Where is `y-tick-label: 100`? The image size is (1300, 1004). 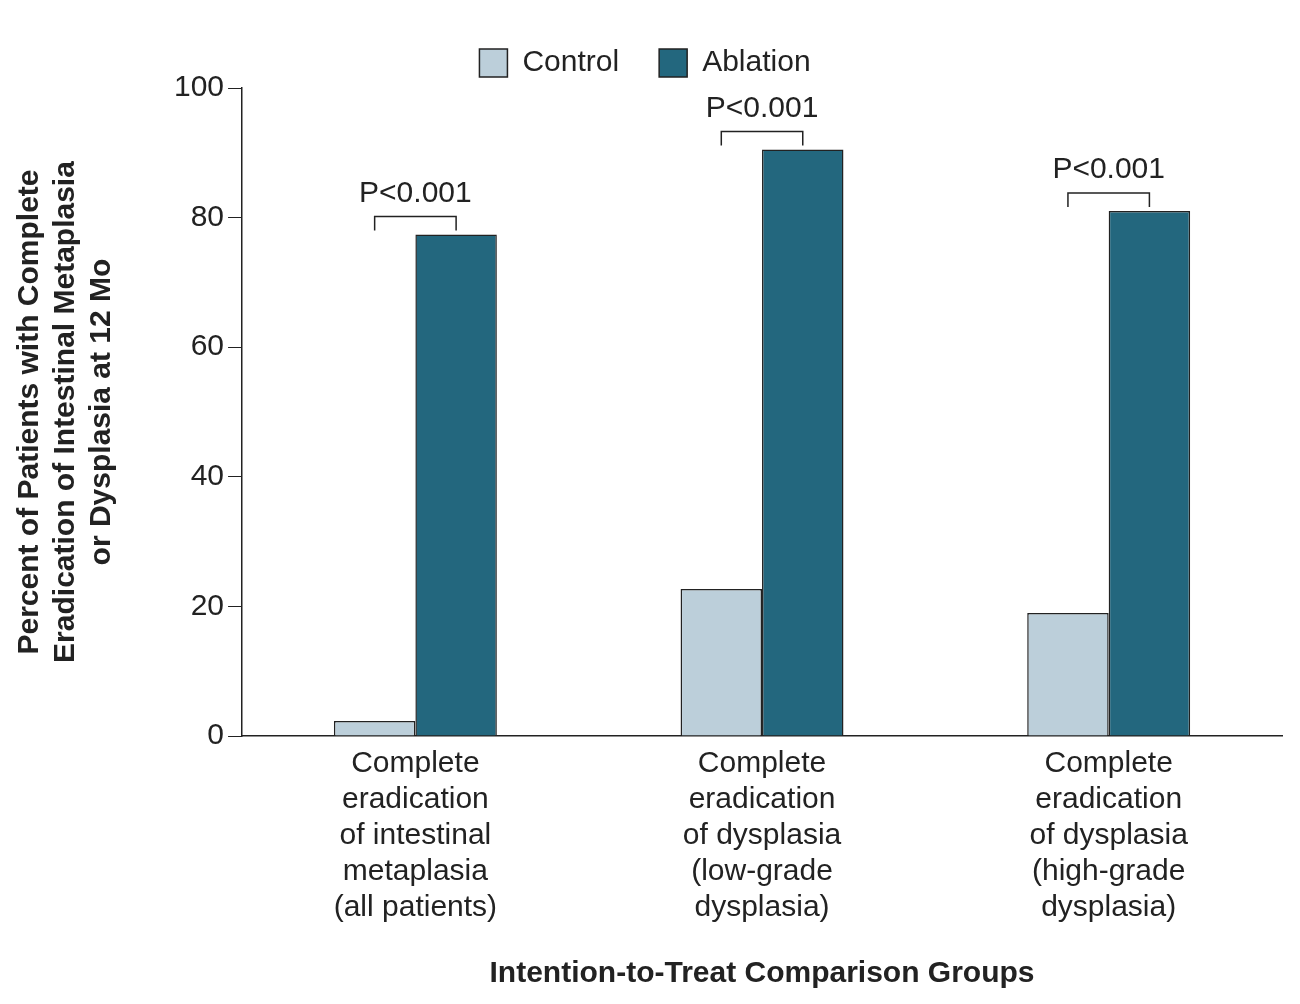 y-tick-label: 100 is located at coordinates (199, 86).